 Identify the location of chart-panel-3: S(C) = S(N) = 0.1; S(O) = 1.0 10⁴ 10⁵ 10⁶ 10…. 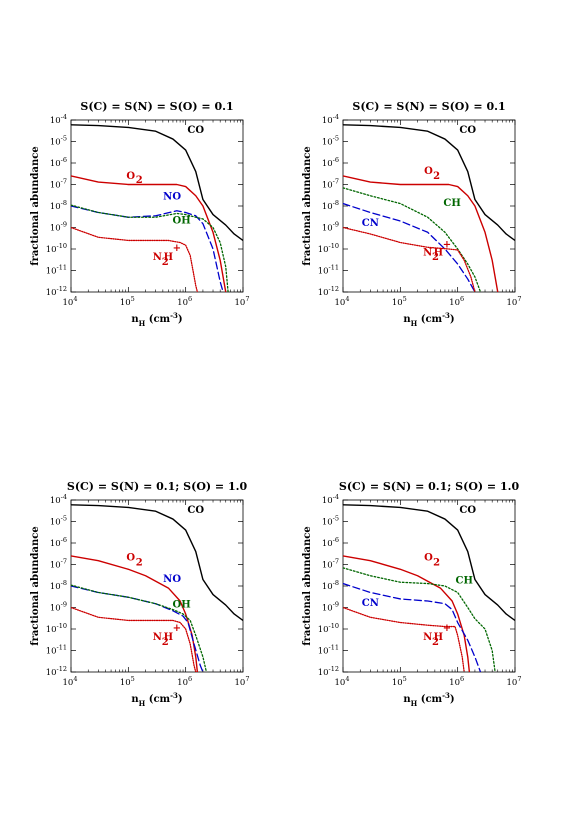
(139, 594).